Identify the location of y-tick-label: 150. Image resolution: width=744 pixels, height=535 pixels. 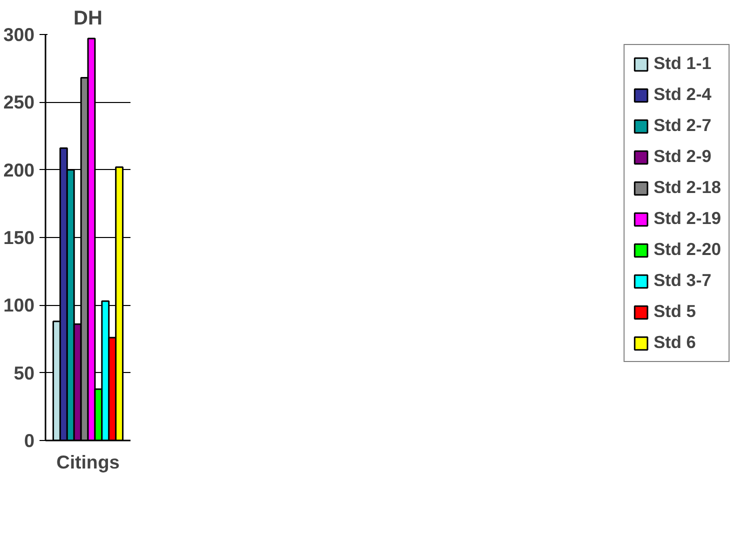
(19, 237).